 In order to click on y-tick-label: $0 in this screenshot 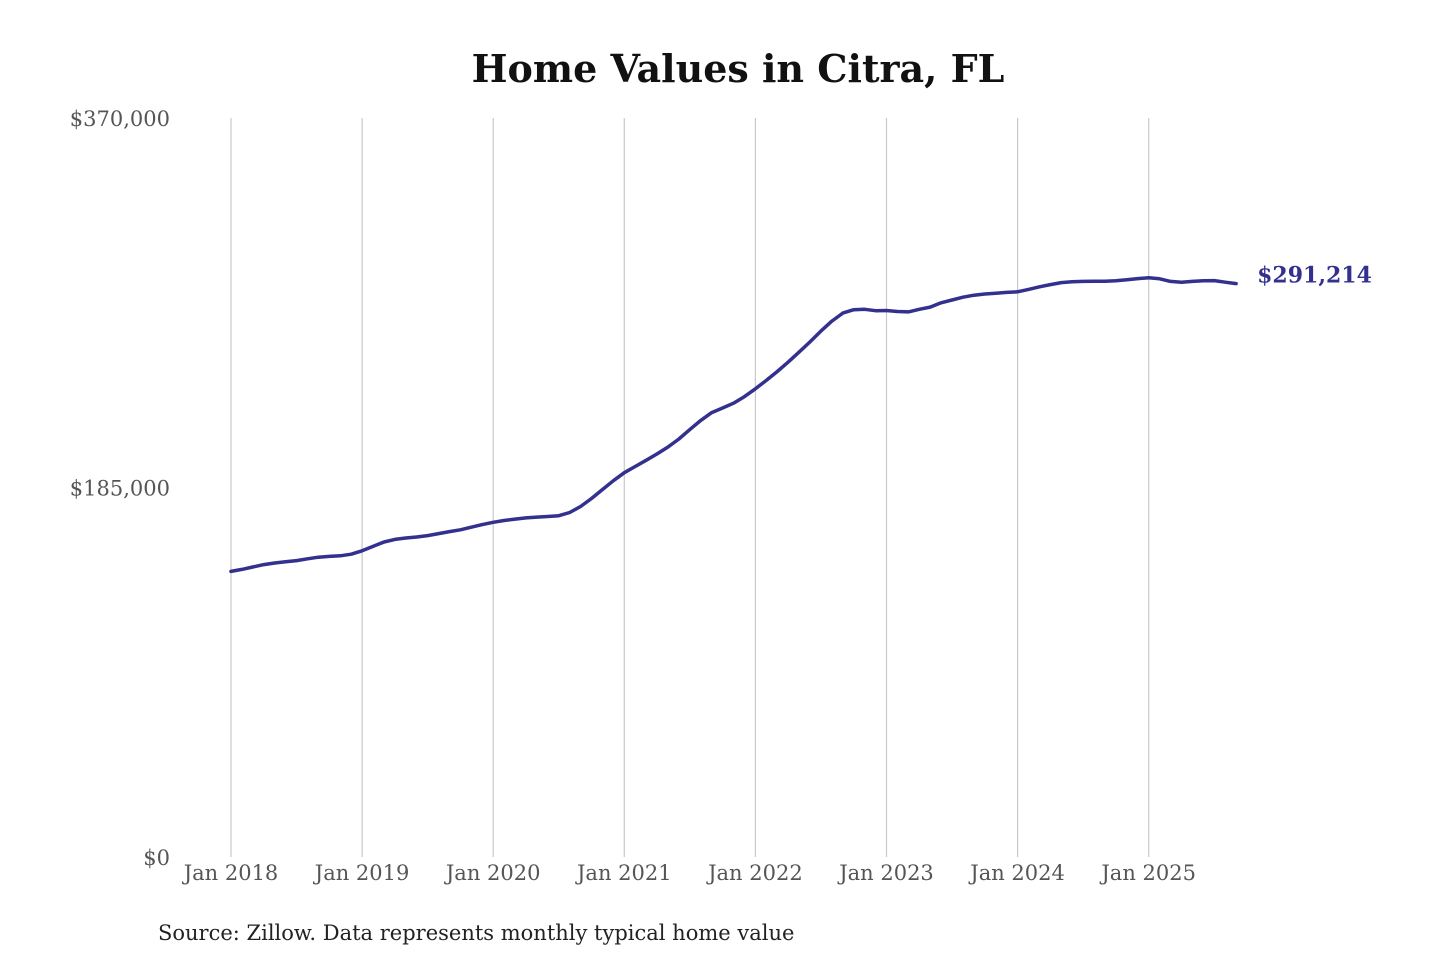, I will do `click(156, 858)`.